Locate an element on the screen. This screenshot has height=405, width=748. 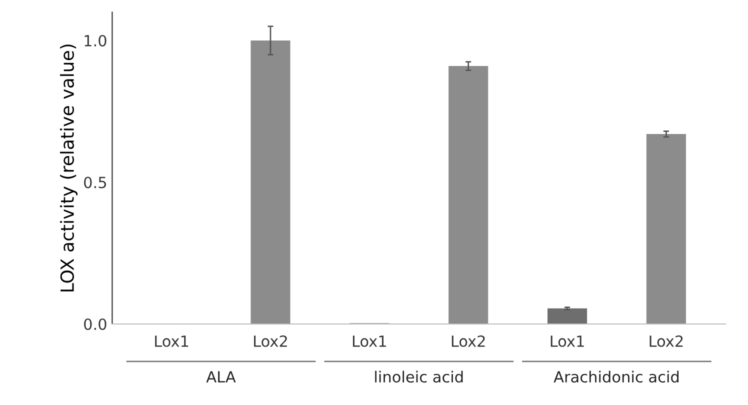
text: linoleic acid is located at coordinates (419, 376).